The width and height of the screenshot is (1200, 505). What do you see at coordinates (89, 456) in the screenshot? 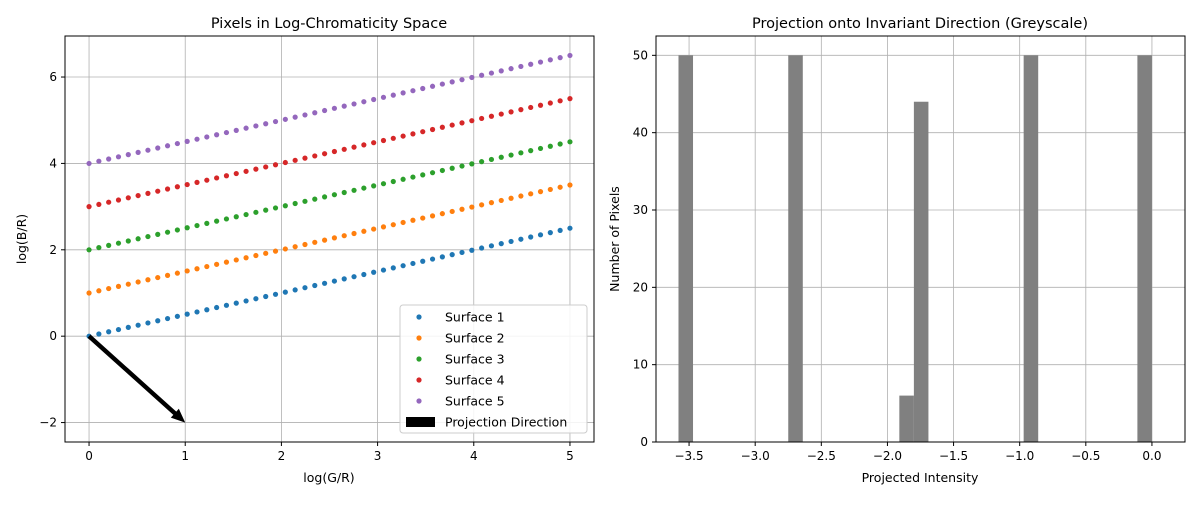
I see `chart1-x-tick-label: 0` at bounding box center [89, 456].